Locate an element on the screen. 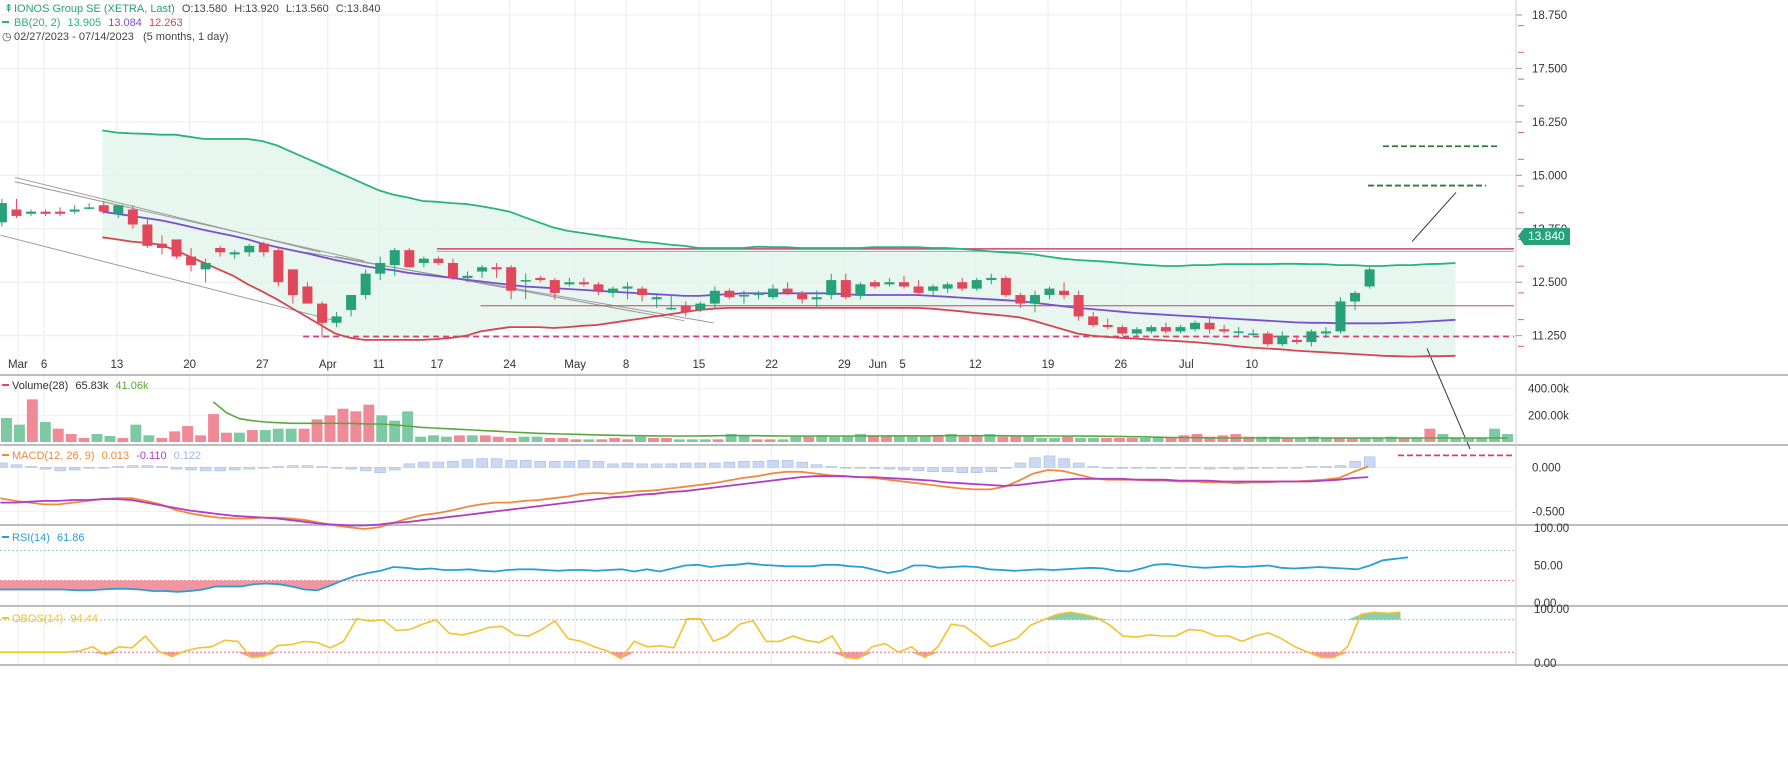 The width and height of the screenshot is (1788, 763). x-axis-label: 11 is located at coordinates (379, 365).